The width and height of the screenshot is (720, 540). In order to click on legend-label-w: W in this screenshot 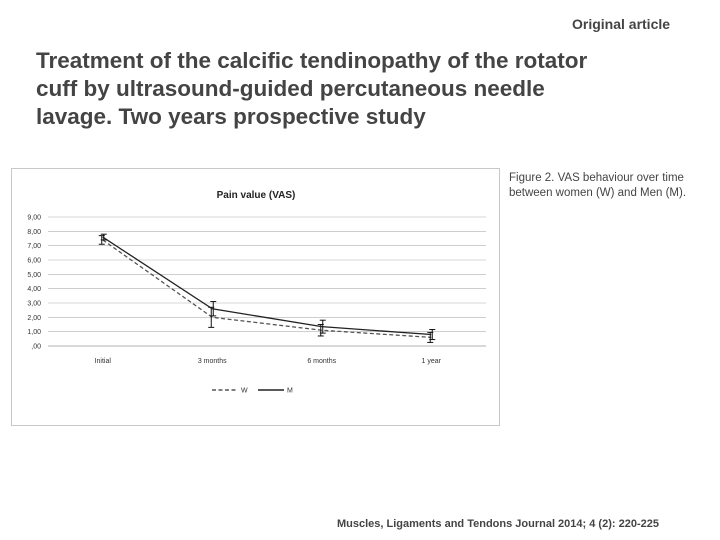, I will do `click(244, 391)`.